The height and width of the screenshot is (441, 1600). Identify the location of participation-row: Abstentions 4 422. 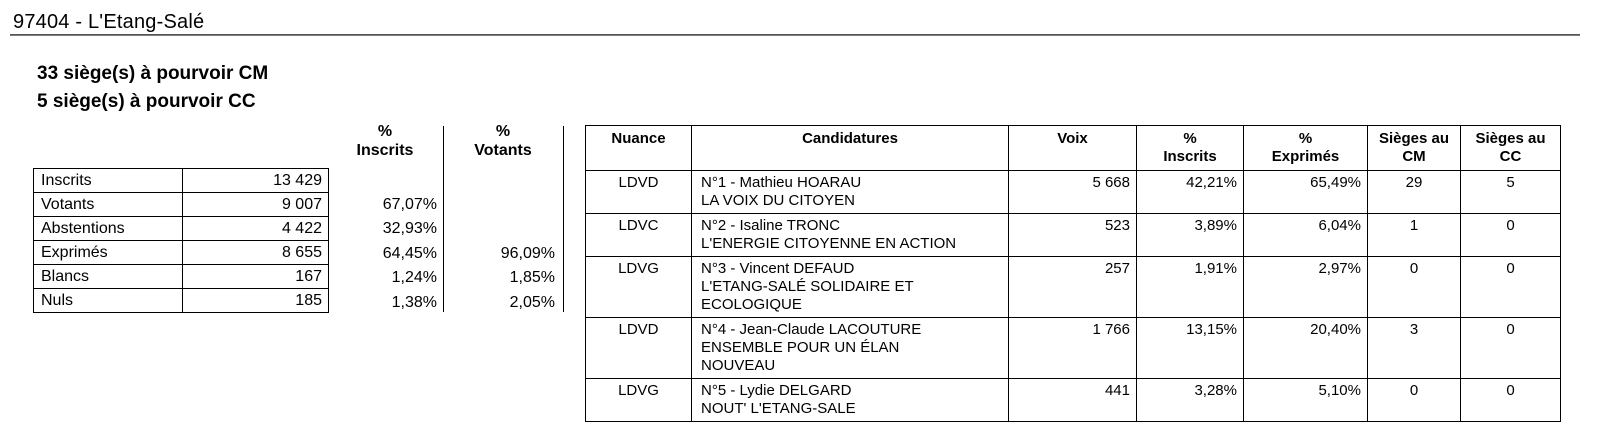
(181, 228).